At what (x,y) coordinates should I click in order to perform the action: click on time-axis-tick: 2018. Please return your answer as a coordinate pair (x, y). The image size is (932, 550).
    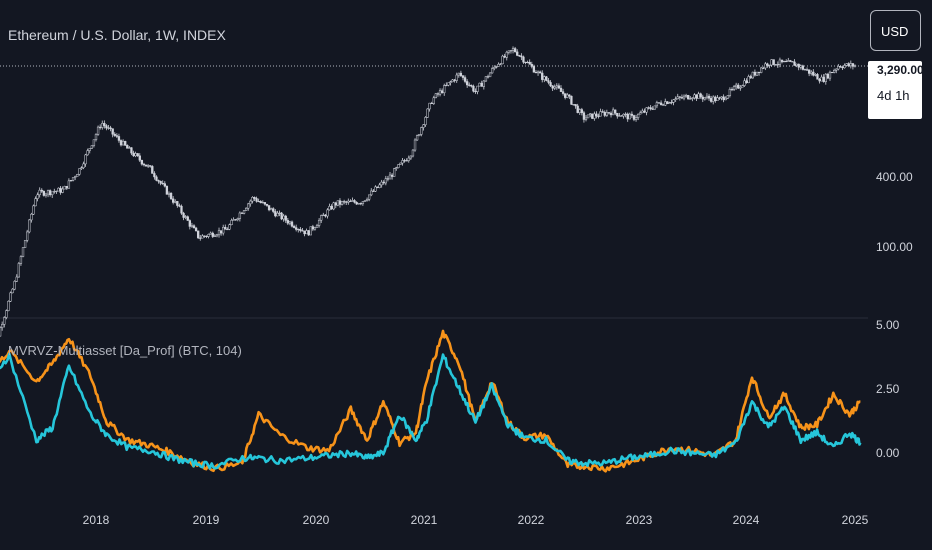
    Looking at the image, I should click on (96, 520).